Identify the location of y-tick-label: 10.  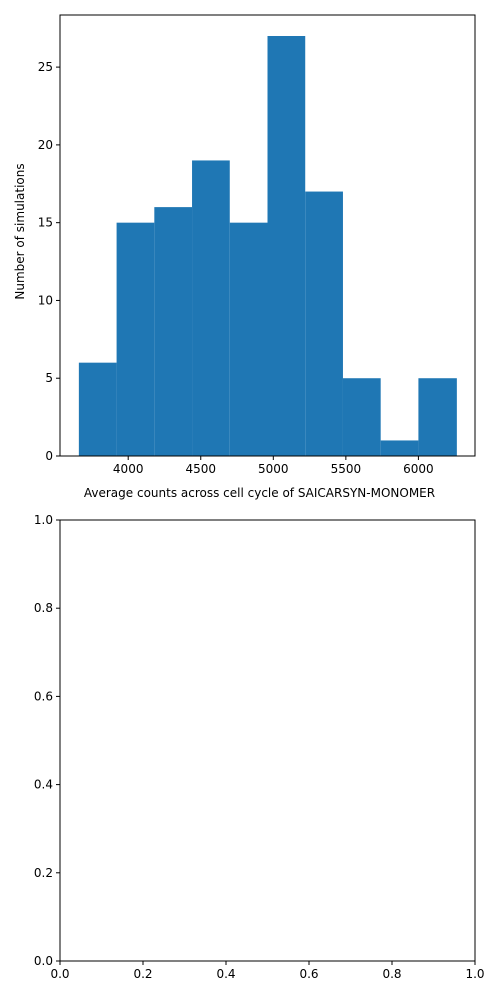
(45, 300).